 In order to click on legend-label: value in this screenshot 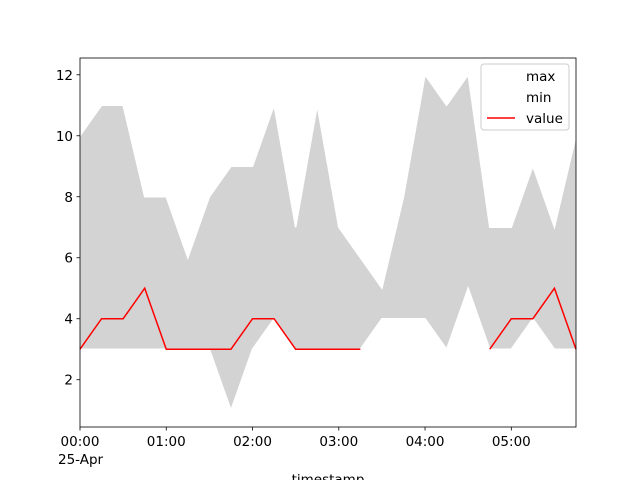, I will do `click(544, 119)`.